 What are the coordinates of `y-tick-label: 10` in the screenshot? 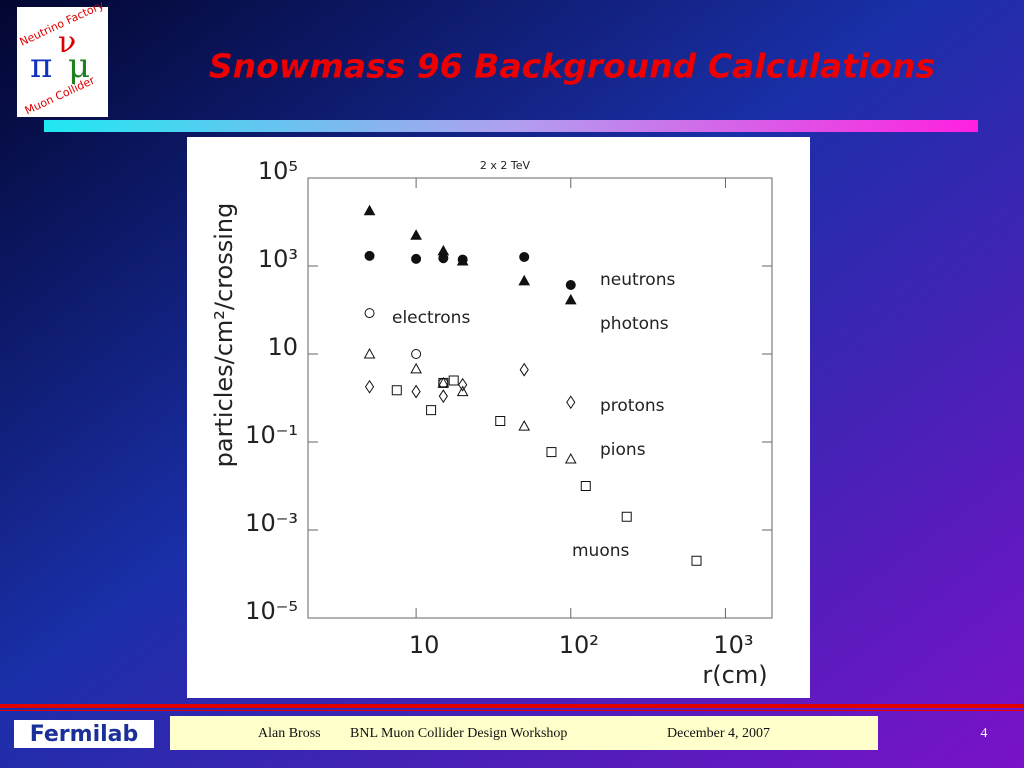 It's located at (282, 347).